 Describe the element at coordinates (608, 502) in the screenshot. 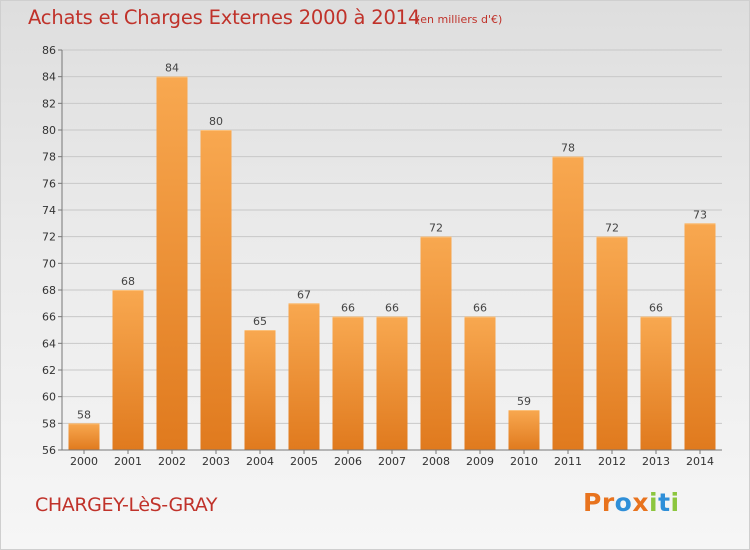

I see `logo-letter: r` at that location.